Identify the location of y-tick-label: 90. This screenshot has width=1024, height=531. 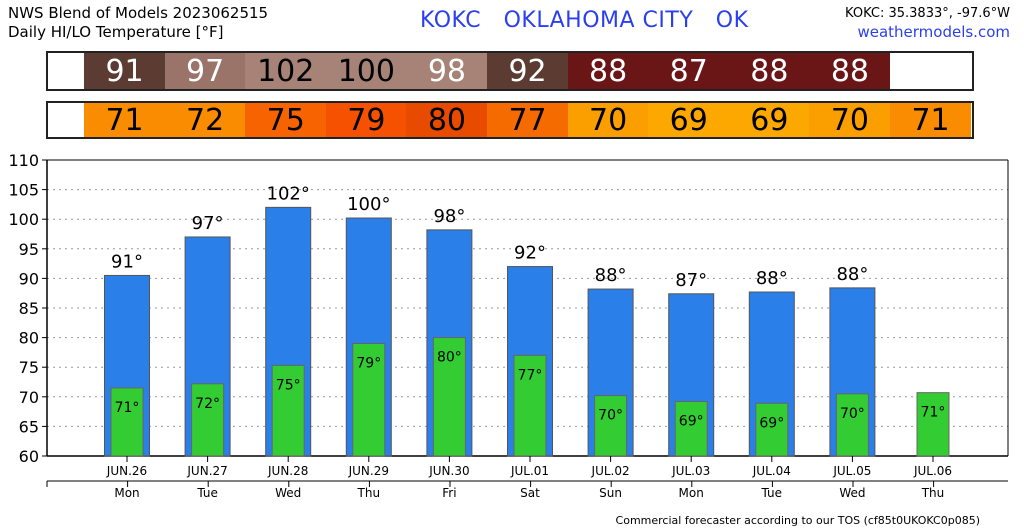
(29, 278).